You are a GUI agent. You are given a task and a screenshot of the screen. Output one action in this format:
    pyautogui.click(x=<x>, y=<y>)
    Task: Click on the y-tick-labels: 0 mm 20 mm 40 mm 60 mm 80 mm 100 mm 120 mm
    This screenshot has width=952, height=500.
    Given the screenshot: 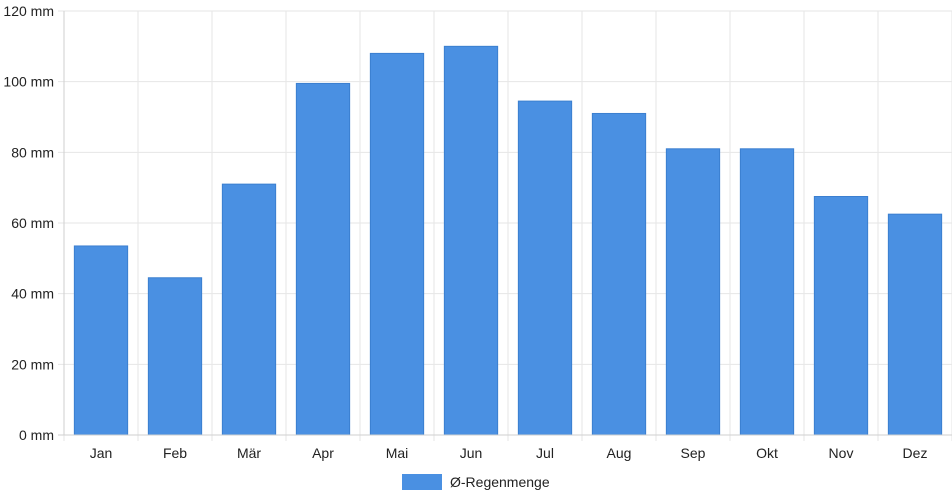 What is the action you would take?
    pyautogui.click(x=28, y=223)
    